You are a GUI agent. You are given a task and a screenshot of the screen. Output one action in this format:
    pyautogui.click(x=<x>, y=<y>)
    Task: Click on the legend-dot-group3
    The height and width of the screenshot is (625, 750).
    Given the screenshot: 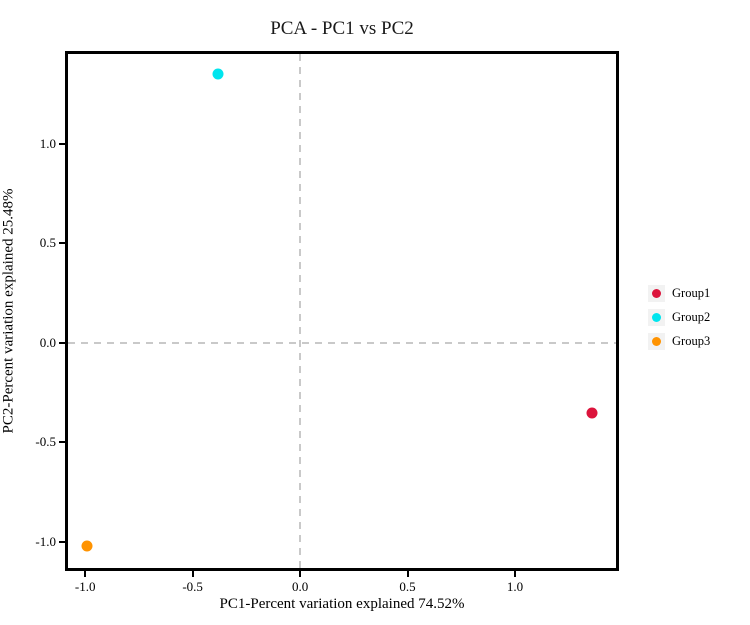 What is the action you would take?
    pyautogui.click(x=656, y=341)
    